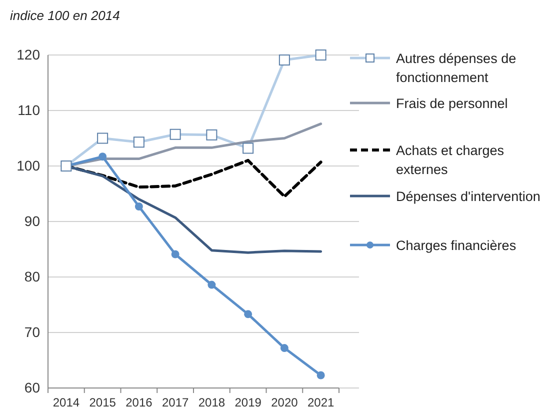 Image resolution: width=554 pixels, height=416 pixels. Describe the element at coordinates (452, 103) in the screenshot. I see `legend-label: Frais de personnel` at that location.